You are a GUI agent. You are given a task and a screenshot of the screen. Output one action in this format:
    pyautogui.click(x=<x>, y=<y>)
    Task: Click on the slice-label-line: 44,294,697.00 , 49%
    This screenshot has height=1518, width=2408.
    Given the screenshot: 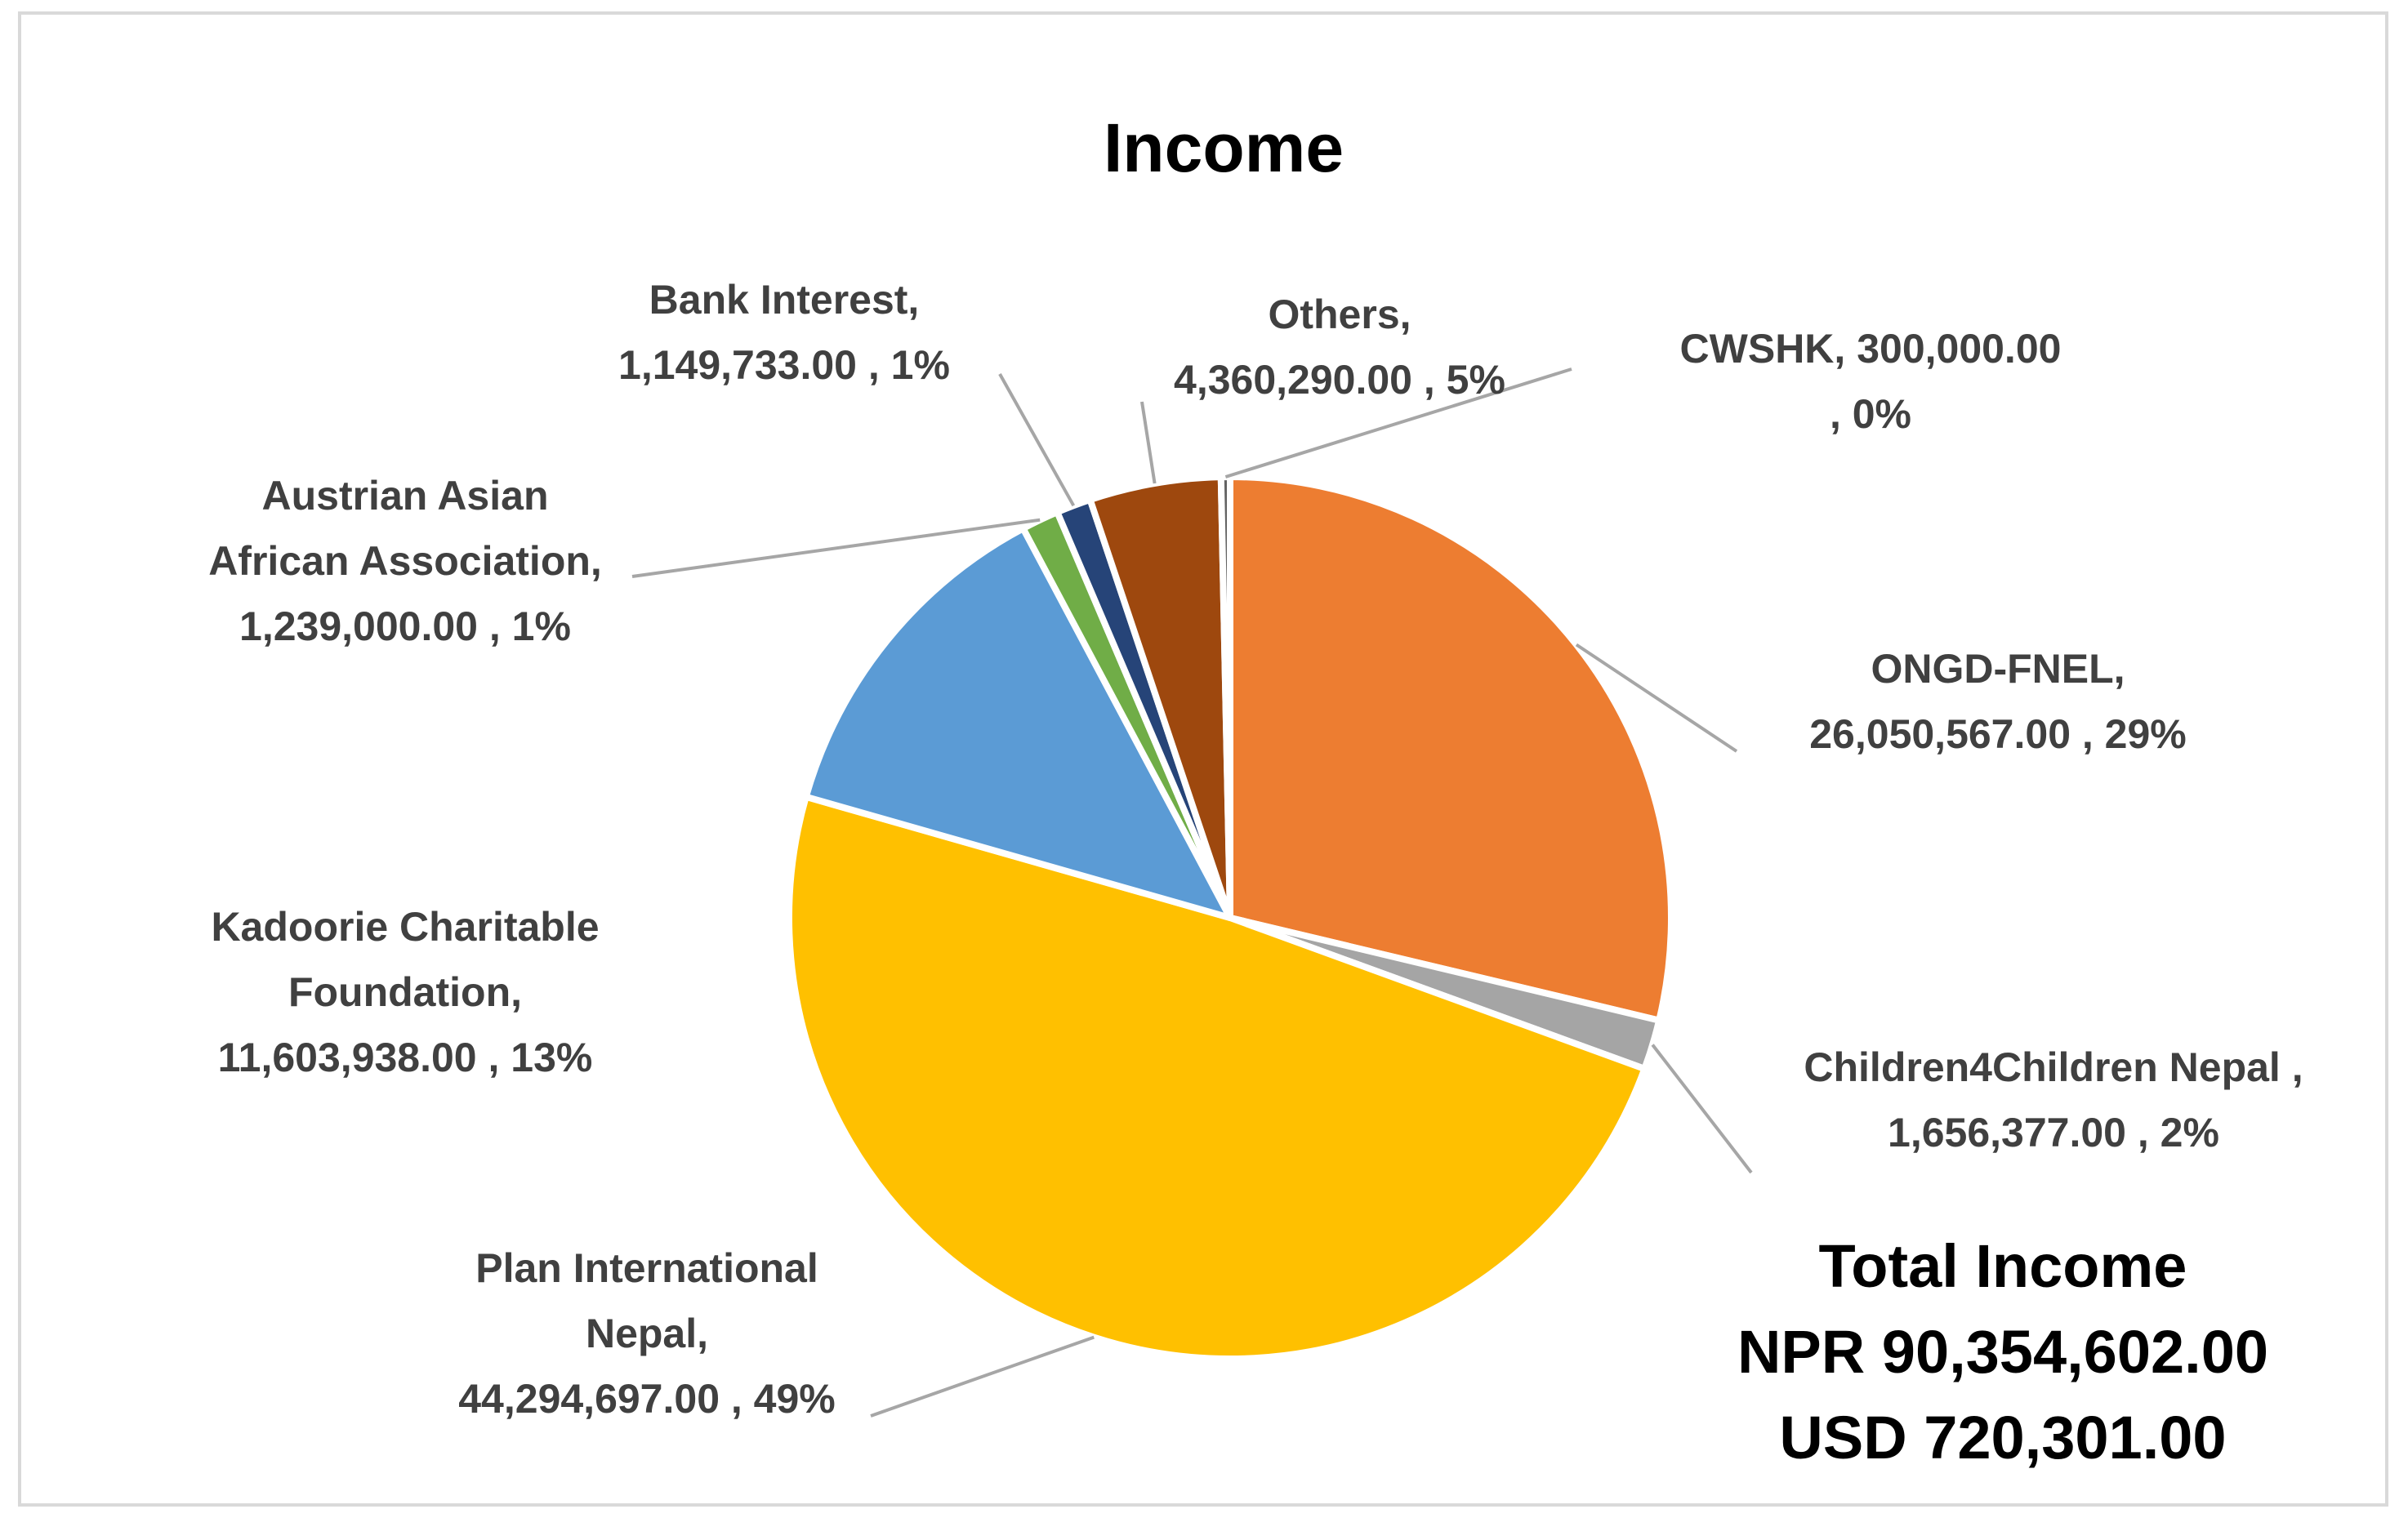 What is the action you would take?
    pyautogui.click(x=647, y=1399)
    